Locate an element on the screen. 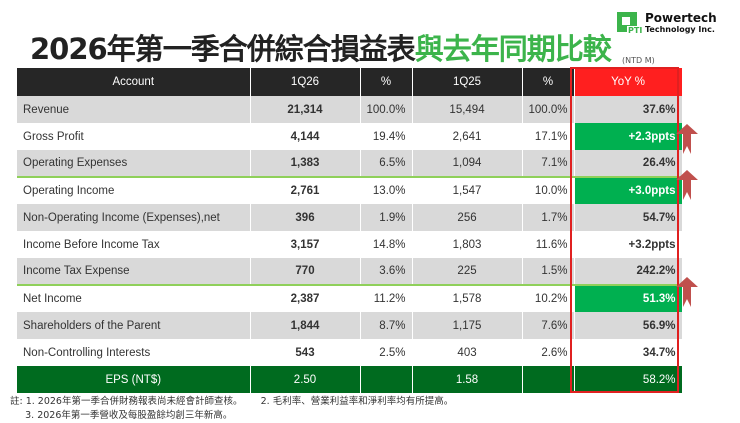  note-1: 註: 1. 2026年第一季合併財務報表尚未經會計師查核。 is located at coordinates (126, 401).